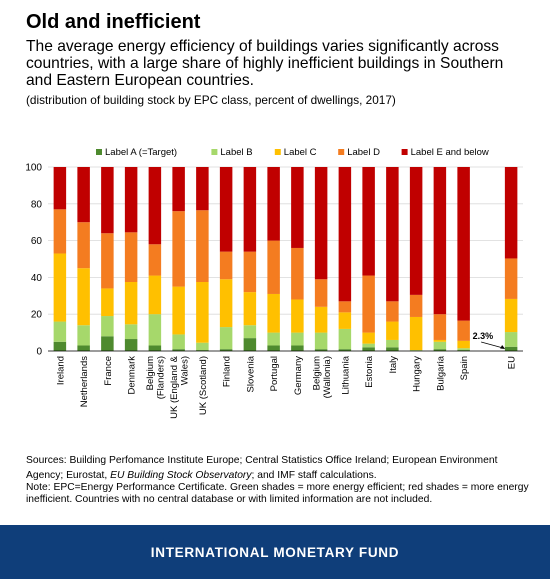 This screenshot has height=579, width=550. Describe the element at coordinates (60, 287) in the screenshot. I see `bar-ireland-label-c` at that location.